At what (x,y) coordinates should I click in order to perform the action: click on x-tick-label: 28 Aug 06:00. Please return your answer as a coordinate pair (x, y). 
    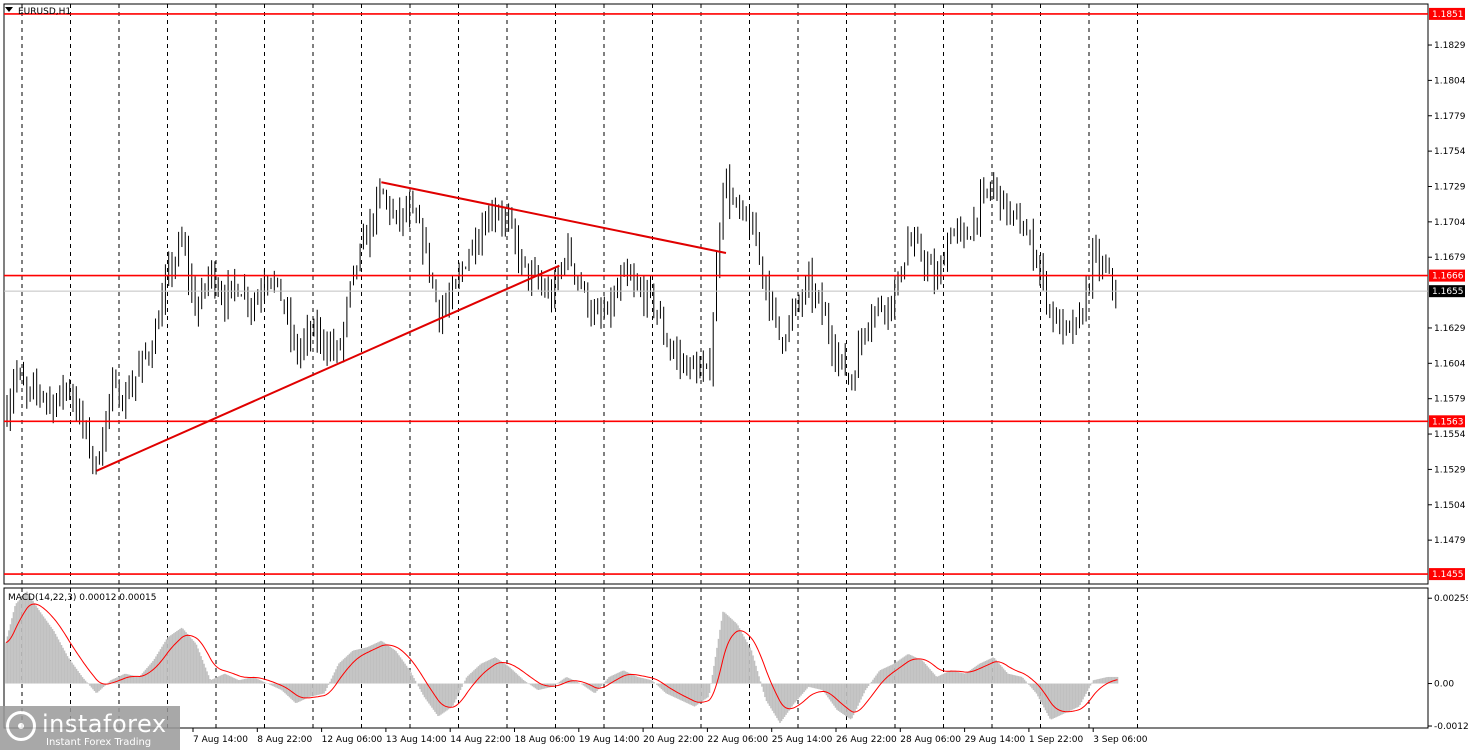
    Looking at the image, I should click on (930, 740).